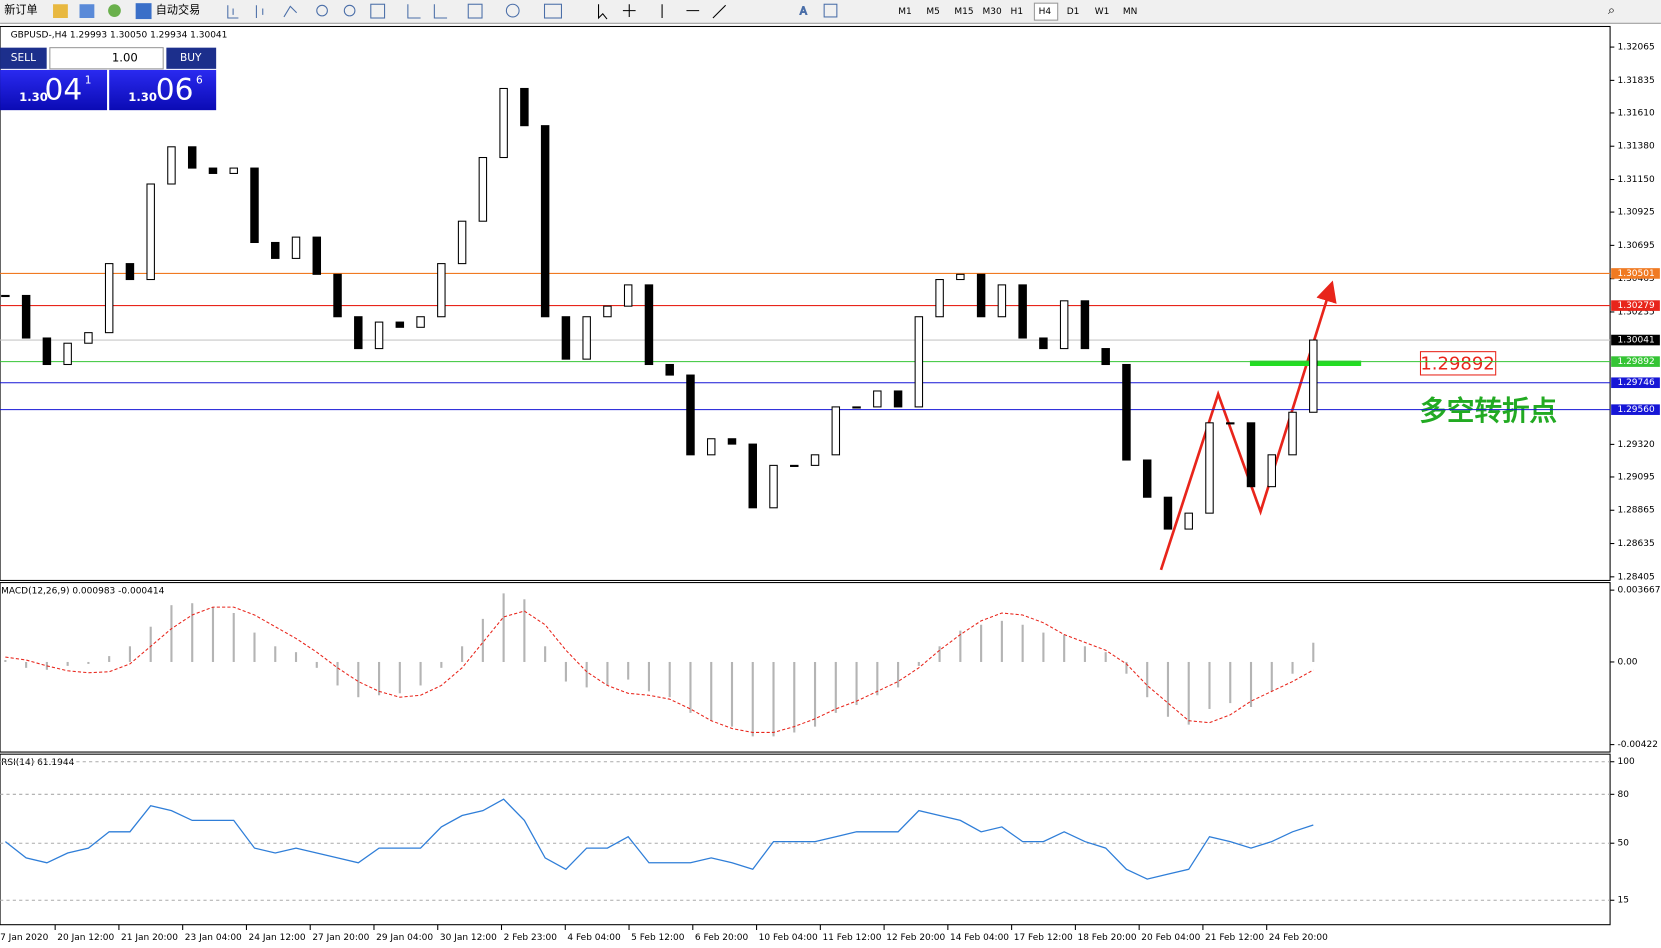  I want to click on price-label: 1.30501, so click(1635, 274).